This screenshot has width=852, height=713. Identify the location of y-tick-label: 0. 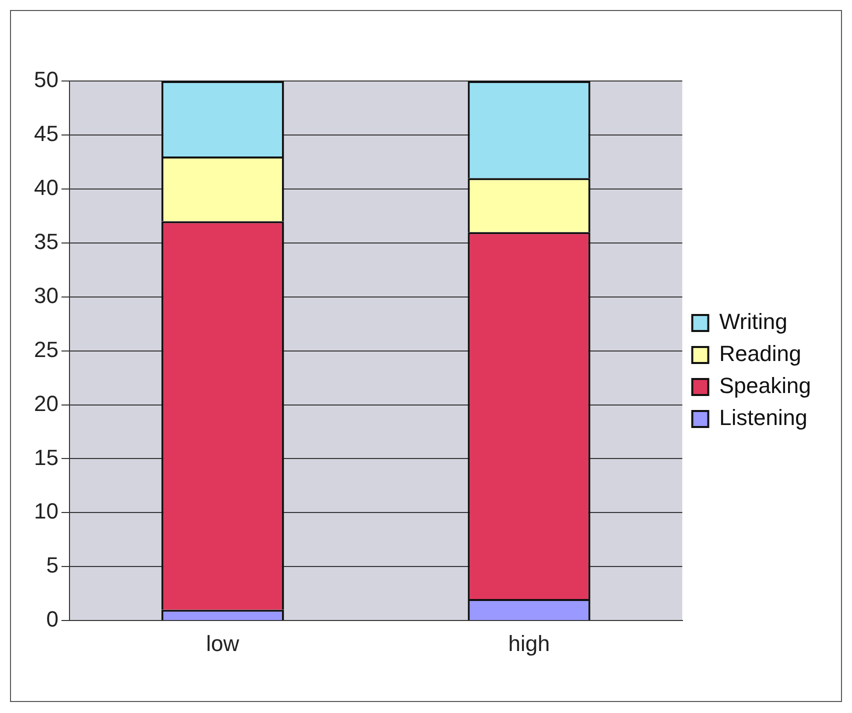
(52, 619).